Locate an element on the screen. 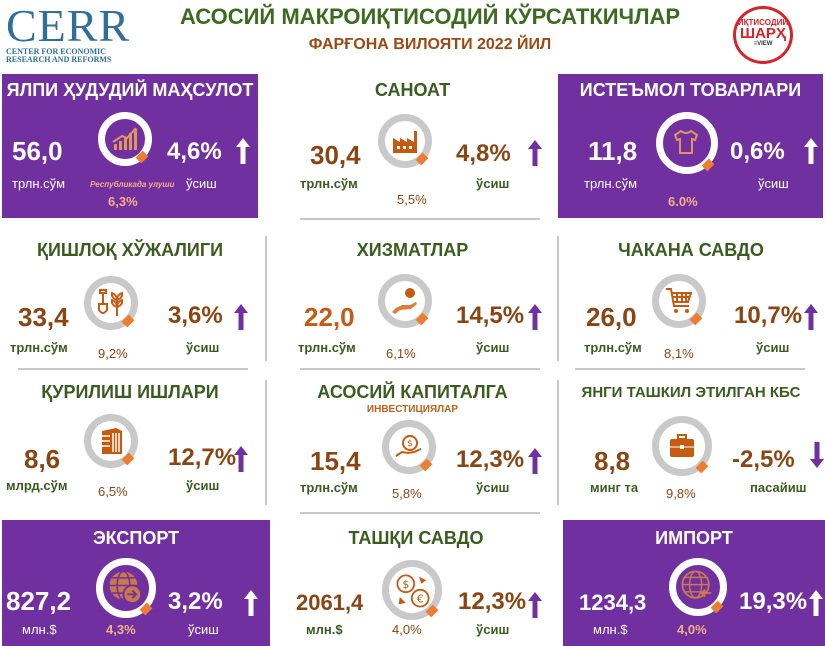 Image resolution: width=825 pixels, height=646 pixels. card-value: 22,0 is located at coordinates (329, 317).